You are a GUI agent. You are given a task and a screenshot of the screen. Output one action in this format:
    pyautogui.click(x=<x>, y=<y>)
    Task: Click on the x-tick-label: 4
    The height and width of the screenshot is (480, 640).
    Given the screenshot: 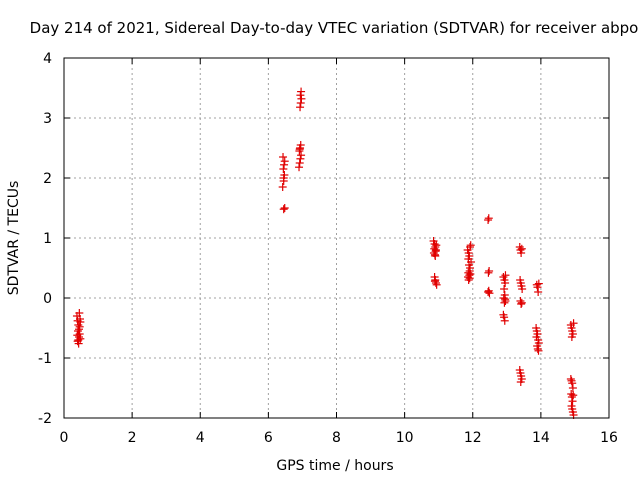 What is the action you would take?
    pyautogui.click(x=200, y=438)
    